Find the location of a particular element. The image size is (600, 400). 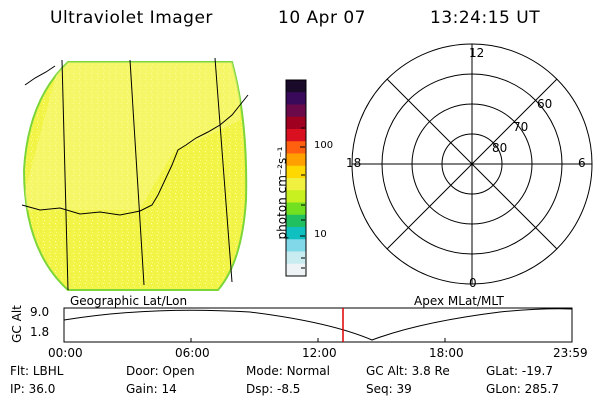

status-dsp: Dsp: -8.5 is located at coordinates (273, 389).